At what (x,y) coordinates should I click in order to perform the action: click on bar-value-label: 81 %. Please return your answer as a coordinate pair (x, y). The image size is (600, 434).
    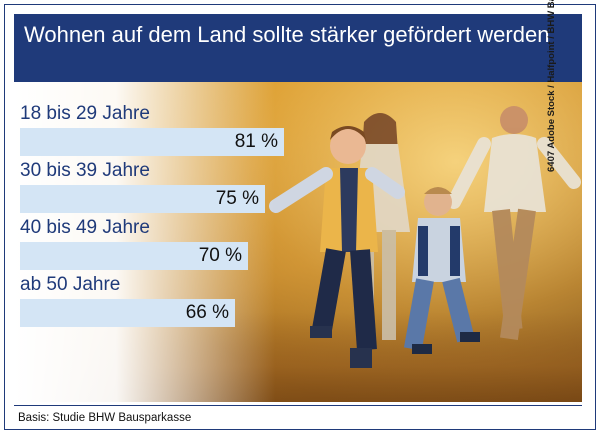
    Looking at the image, I should click on (256, 141).